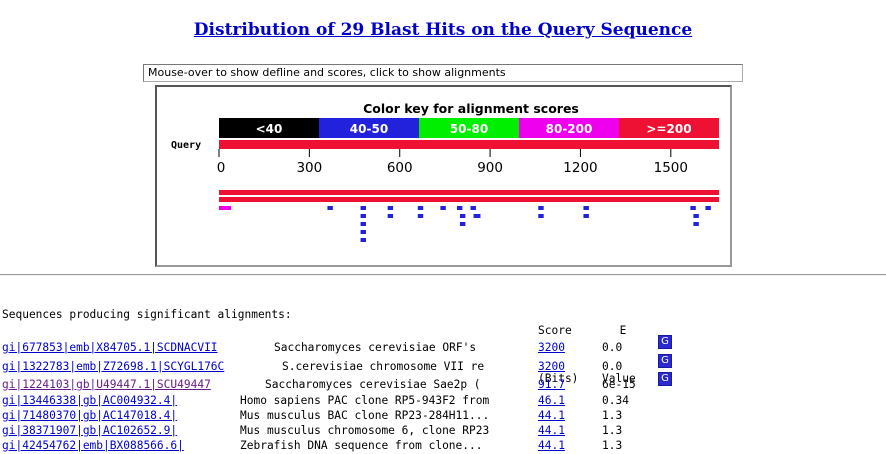  I want to click on evalue-header-line-2: Value, so click(619, 378).